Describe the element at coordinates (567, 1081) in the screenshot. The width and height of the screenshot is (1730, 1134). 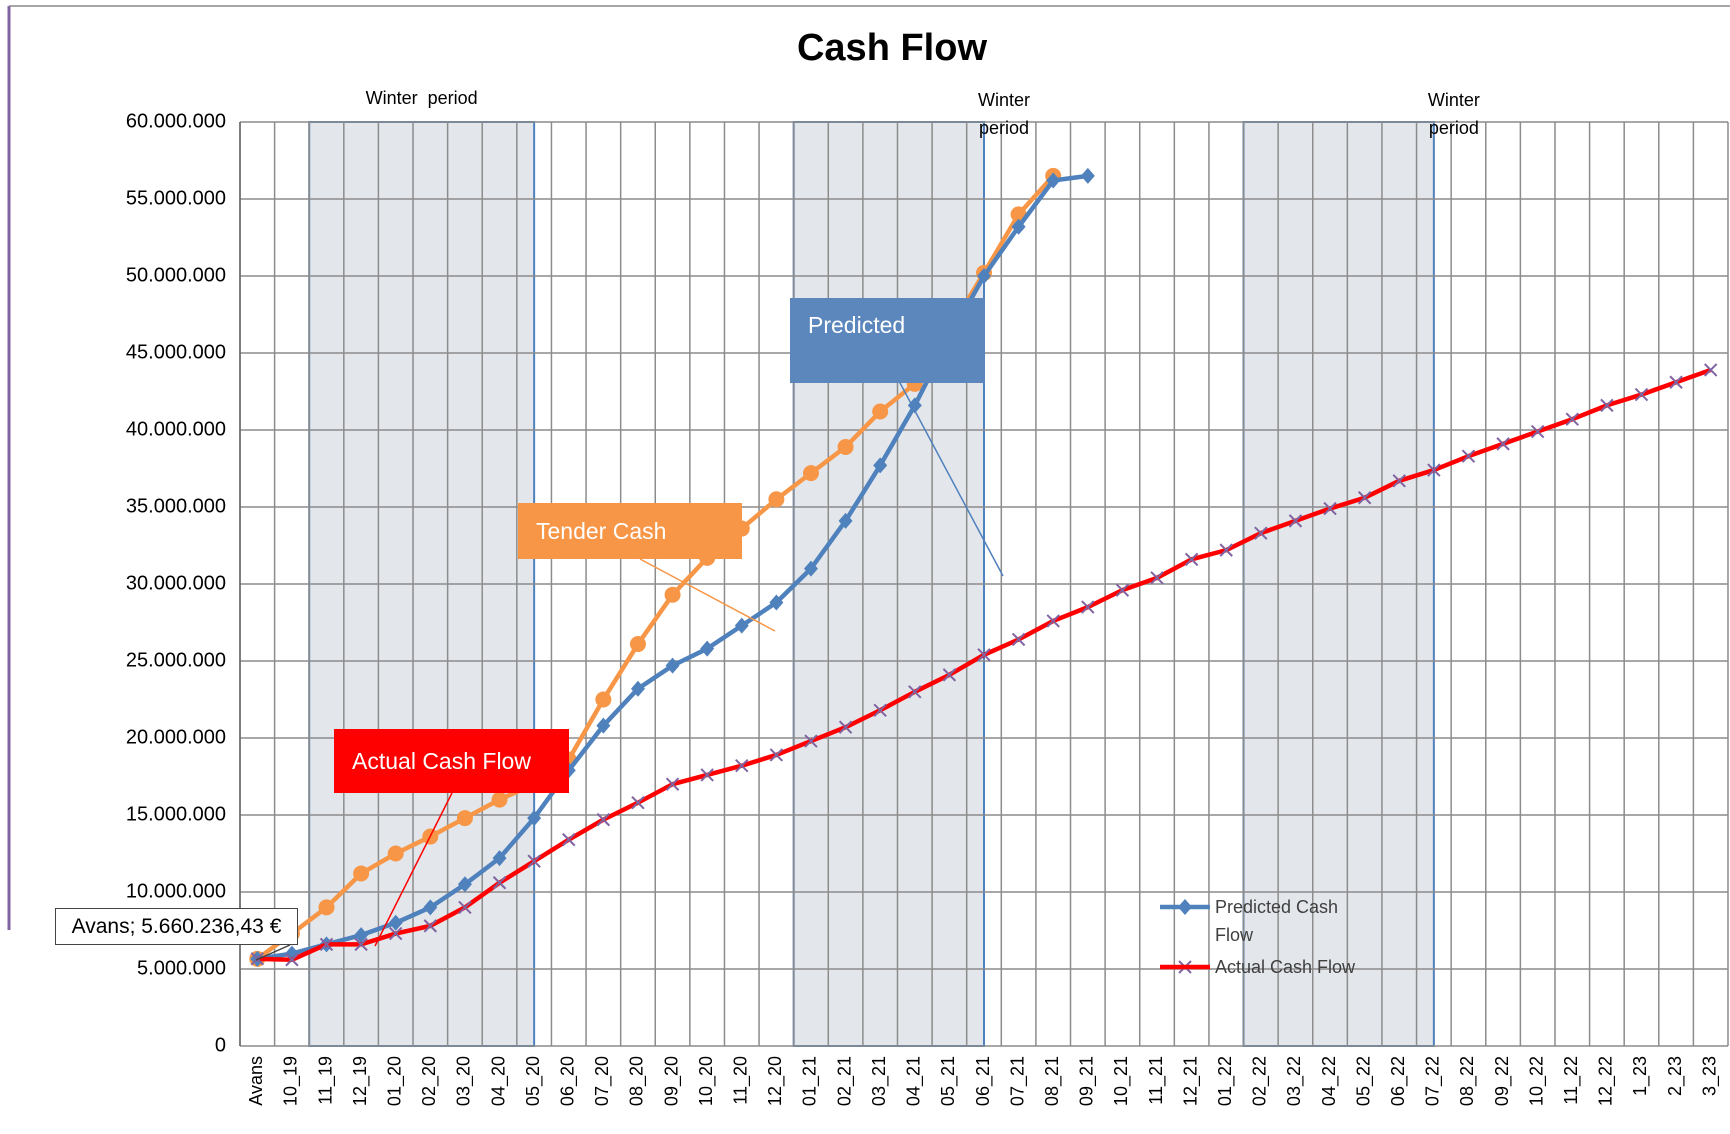
I see `x-tick-label: 06_20` at that location.